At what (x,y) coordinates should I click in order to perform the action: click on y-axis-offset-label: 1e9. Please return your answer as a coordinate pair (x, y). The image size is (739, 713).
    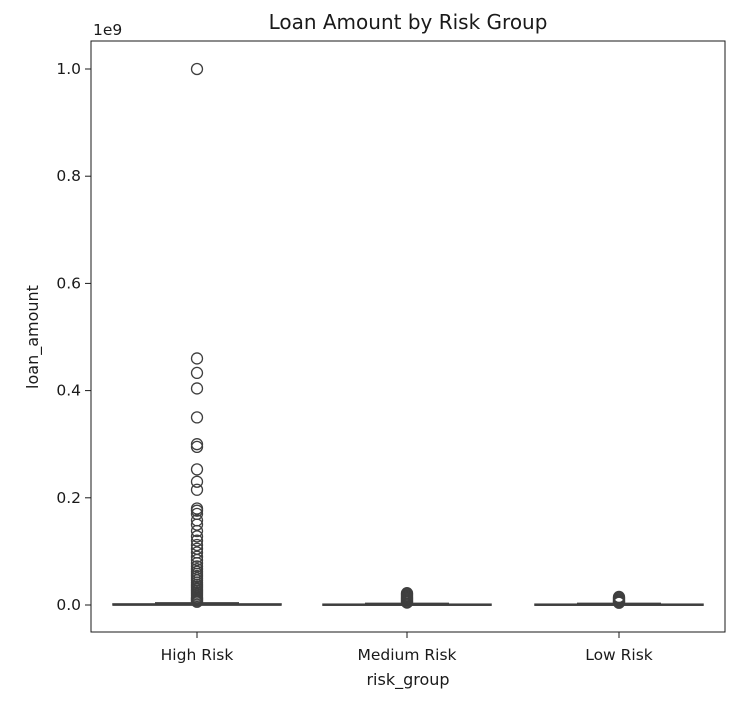
    Looking at the image, I should click on (107, 30).